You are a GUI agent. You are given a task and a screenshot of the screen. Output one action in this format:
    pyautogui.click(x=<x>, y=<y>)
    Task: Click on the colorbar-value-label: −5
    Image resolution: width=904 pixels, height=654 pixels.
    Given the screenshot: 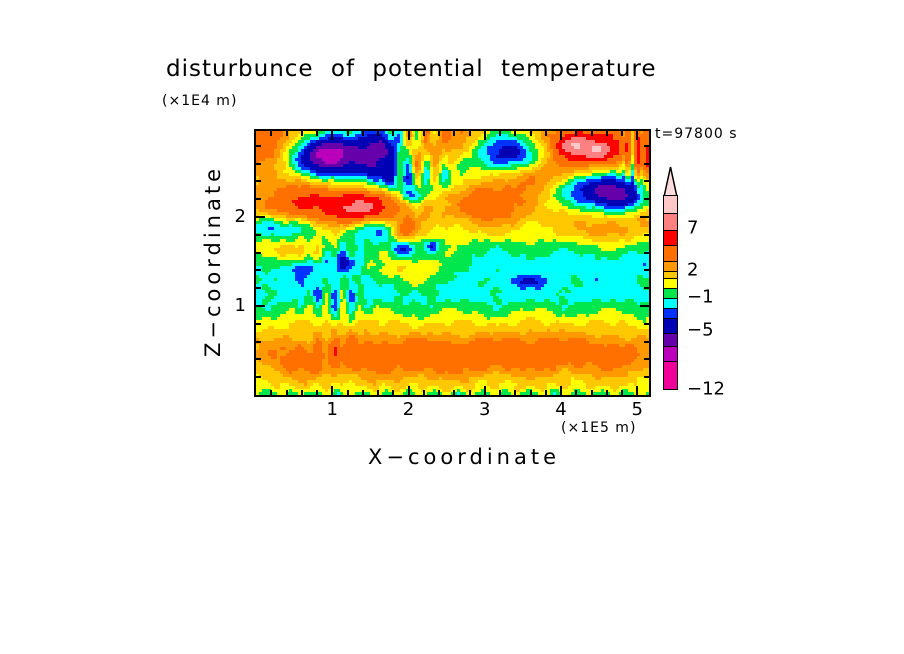 What is the action you would take?
    pyautogui.click(x=700, y=330)
    